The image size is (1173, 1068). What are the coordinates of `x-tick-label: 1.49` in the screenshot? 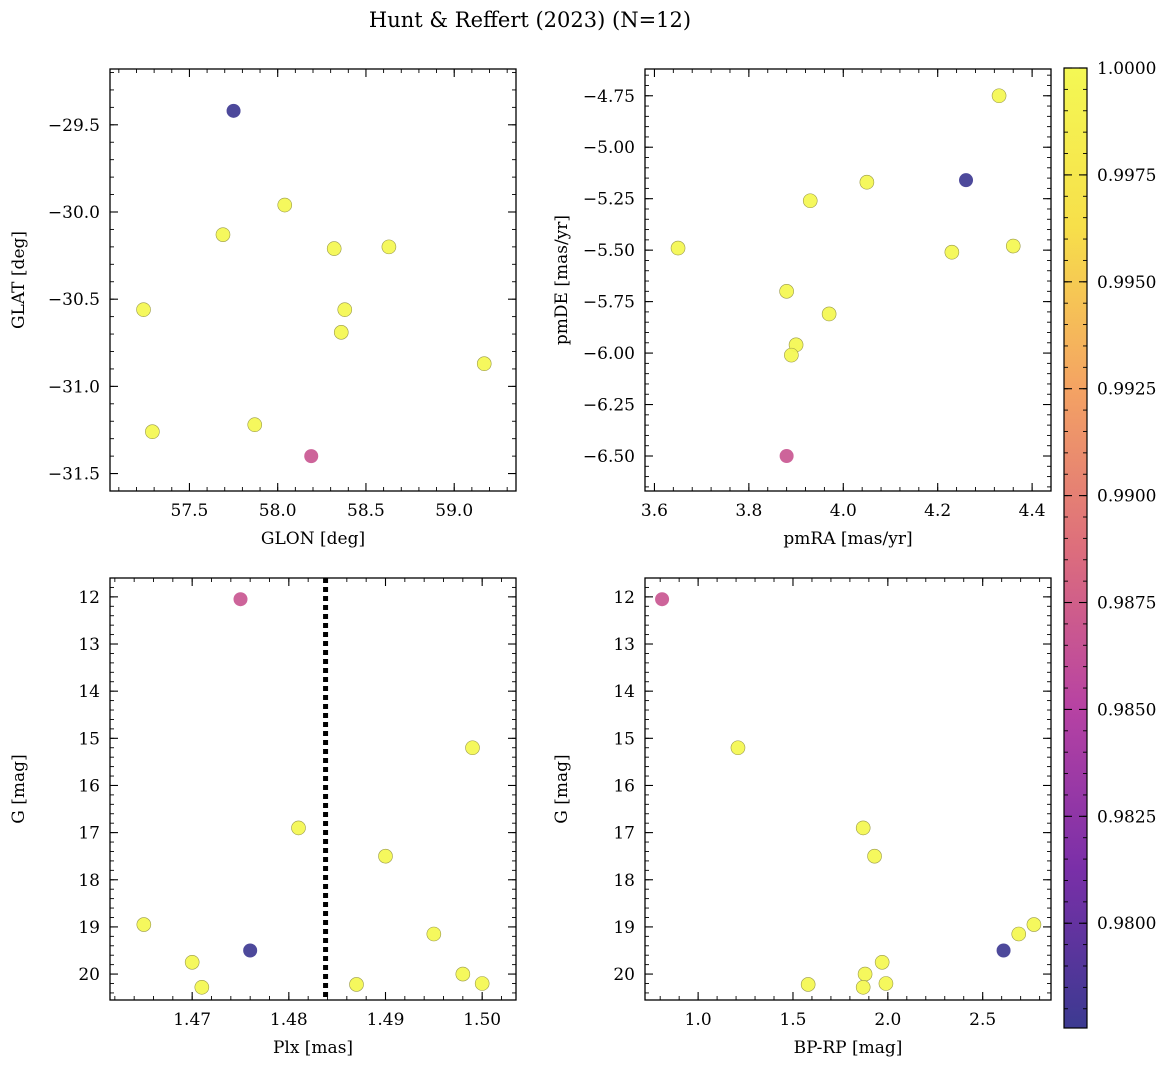 It's located at (386, 1020).